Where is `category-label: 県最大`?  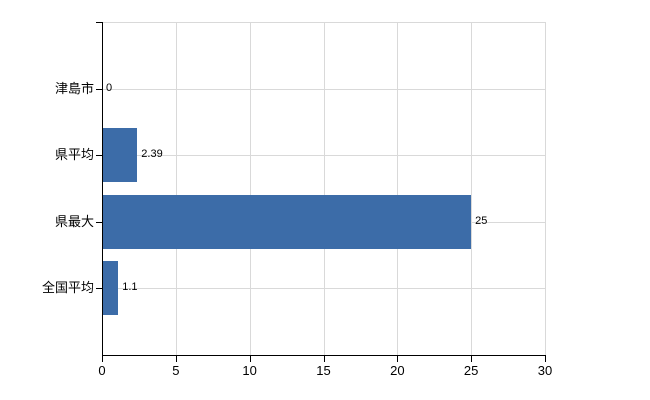 category-label: 県最大 is located at coordinates (74, 221).